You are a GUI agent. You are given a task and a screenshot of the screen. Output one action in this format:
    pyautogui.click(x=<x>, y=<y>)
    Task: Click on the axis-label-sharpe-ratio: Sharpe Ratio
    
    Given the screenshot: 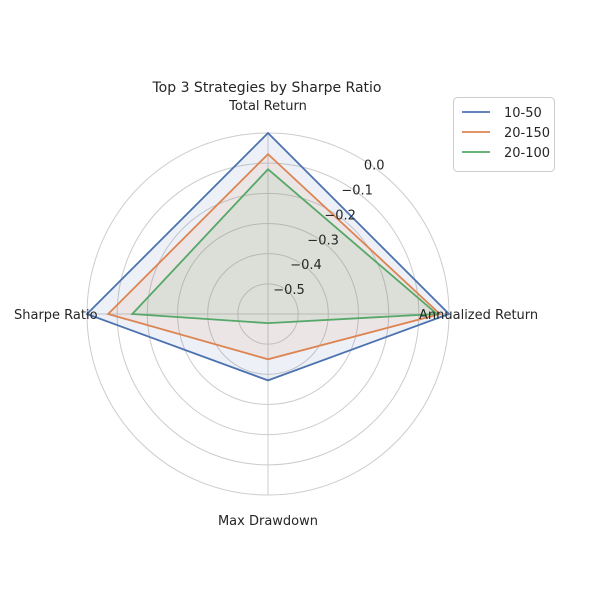 What is the action you would take?
    pyautogui.click(x=56, y=315)
    